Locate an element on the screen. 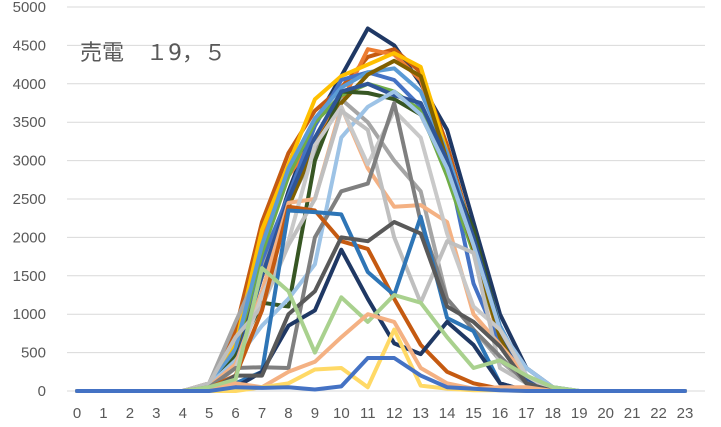  x-tick-label: 11 is located at coordinates (368, 413).